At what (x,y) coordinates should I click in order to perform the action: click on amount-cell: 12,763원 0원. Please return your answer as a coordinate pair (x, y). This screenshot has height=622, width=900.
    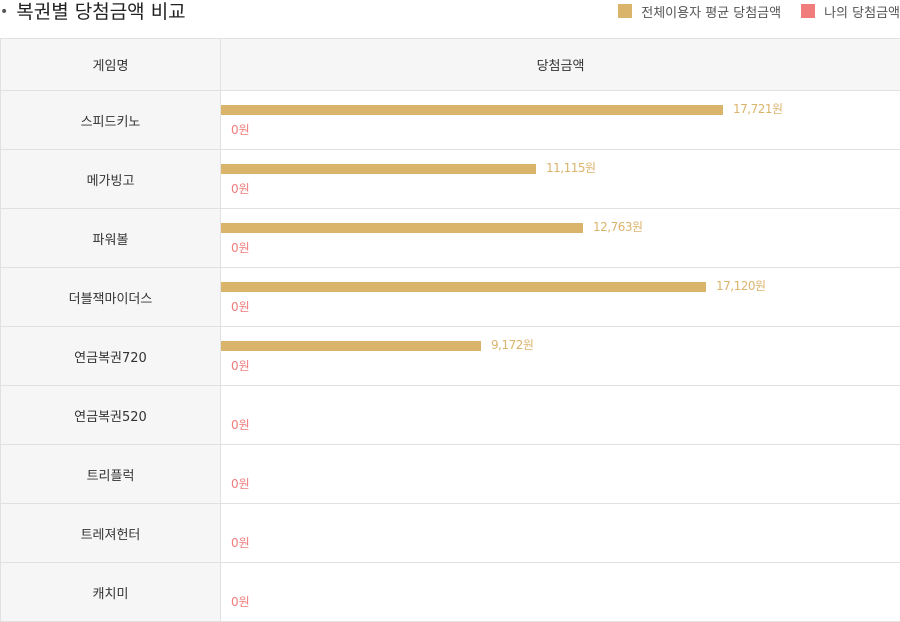
    Looking at the image, I should click on (560, 238).